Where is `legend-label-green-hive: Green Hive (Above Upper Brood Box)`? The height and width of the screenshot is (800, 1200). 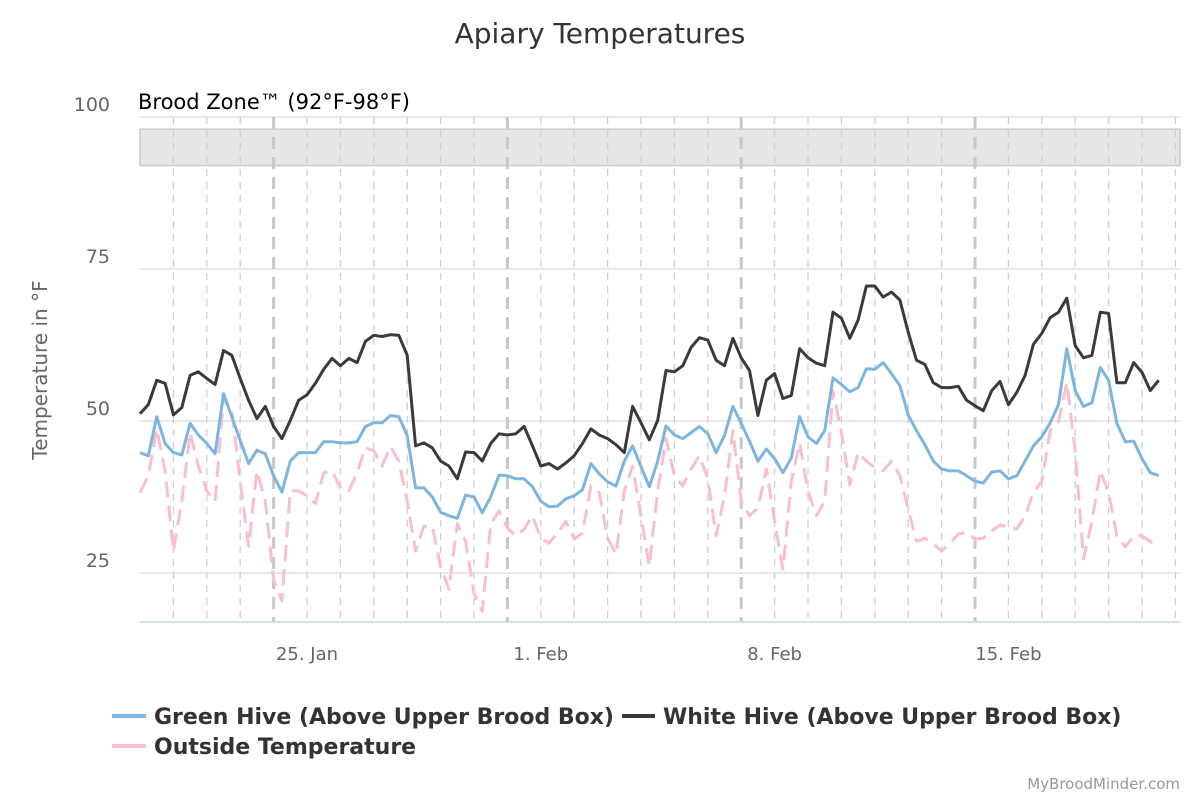 legend-label-green-hive: Green Hive (Above Upper Brood Box) is located at coordinates (384, 717).